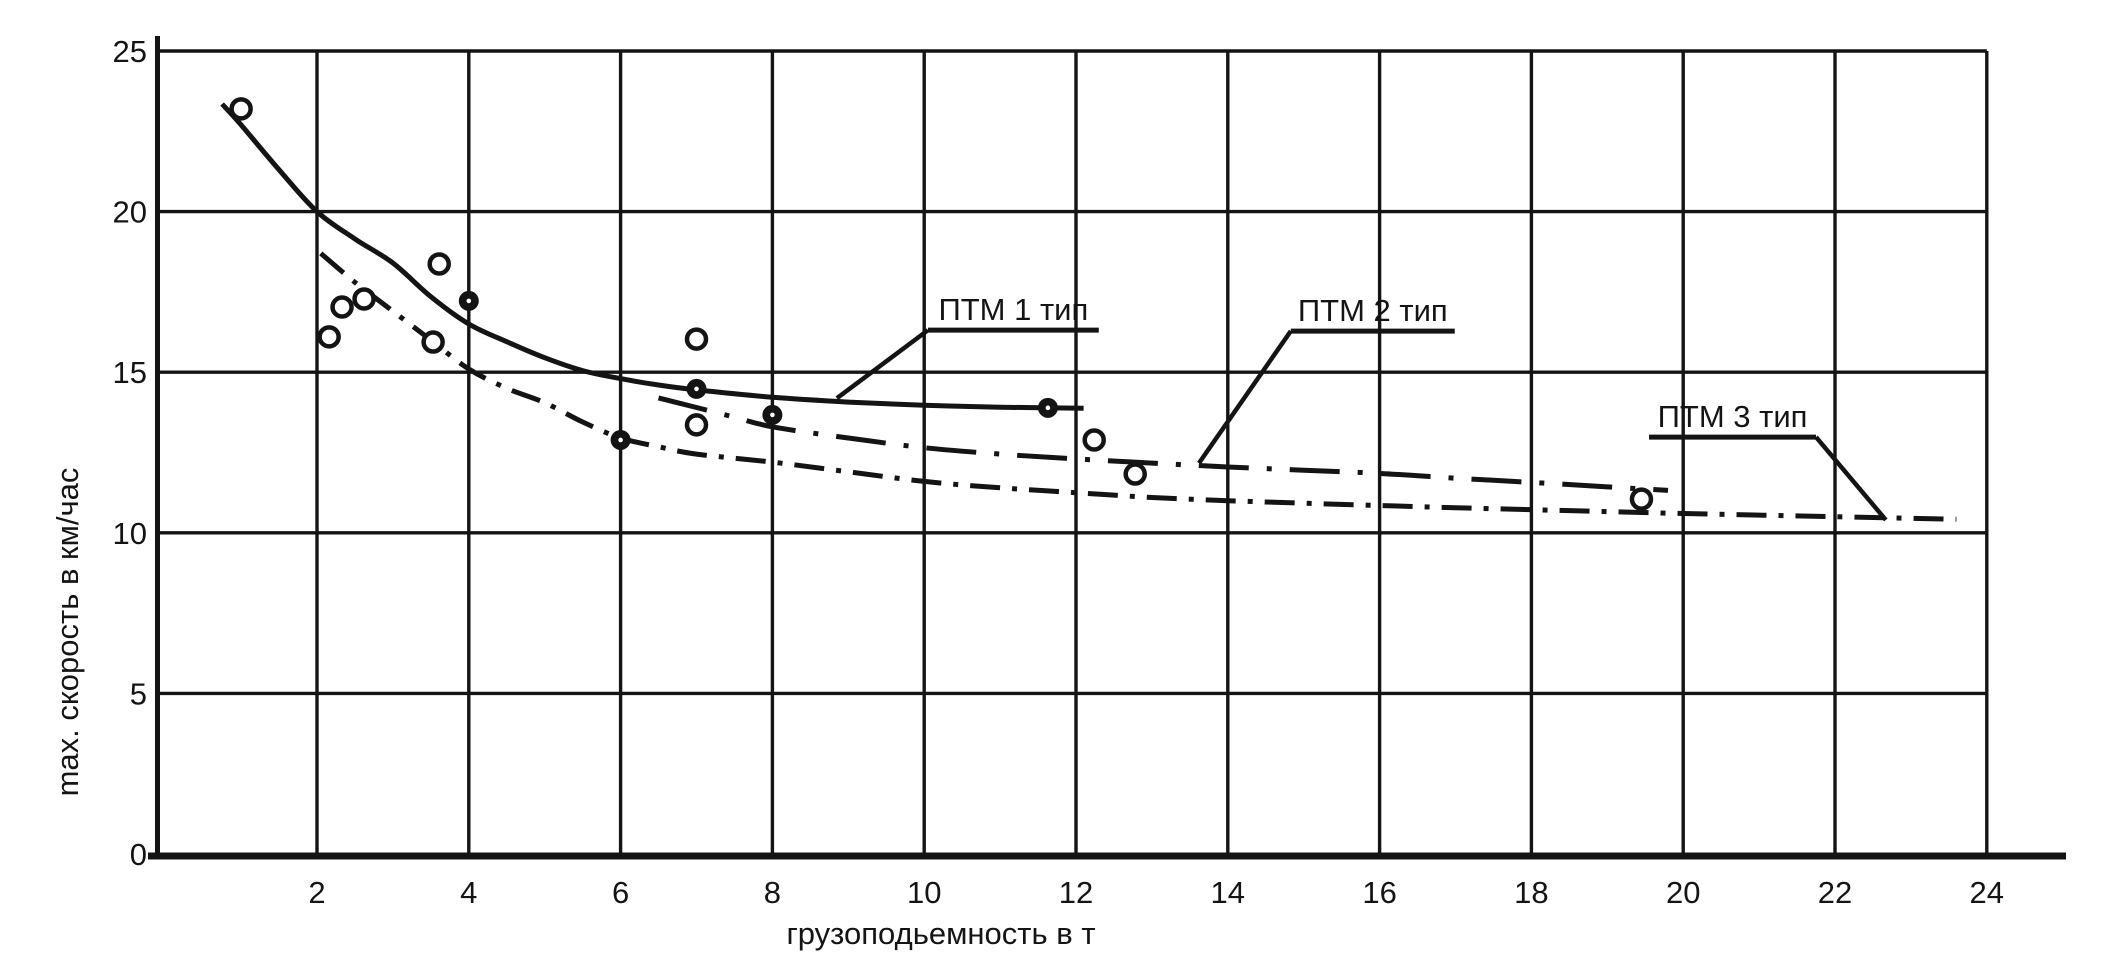 Image resolution: width=2103 pixels, height=978 pixels. I want to click on curve-label: ПТМ 2 тип, so click(1373, 310).